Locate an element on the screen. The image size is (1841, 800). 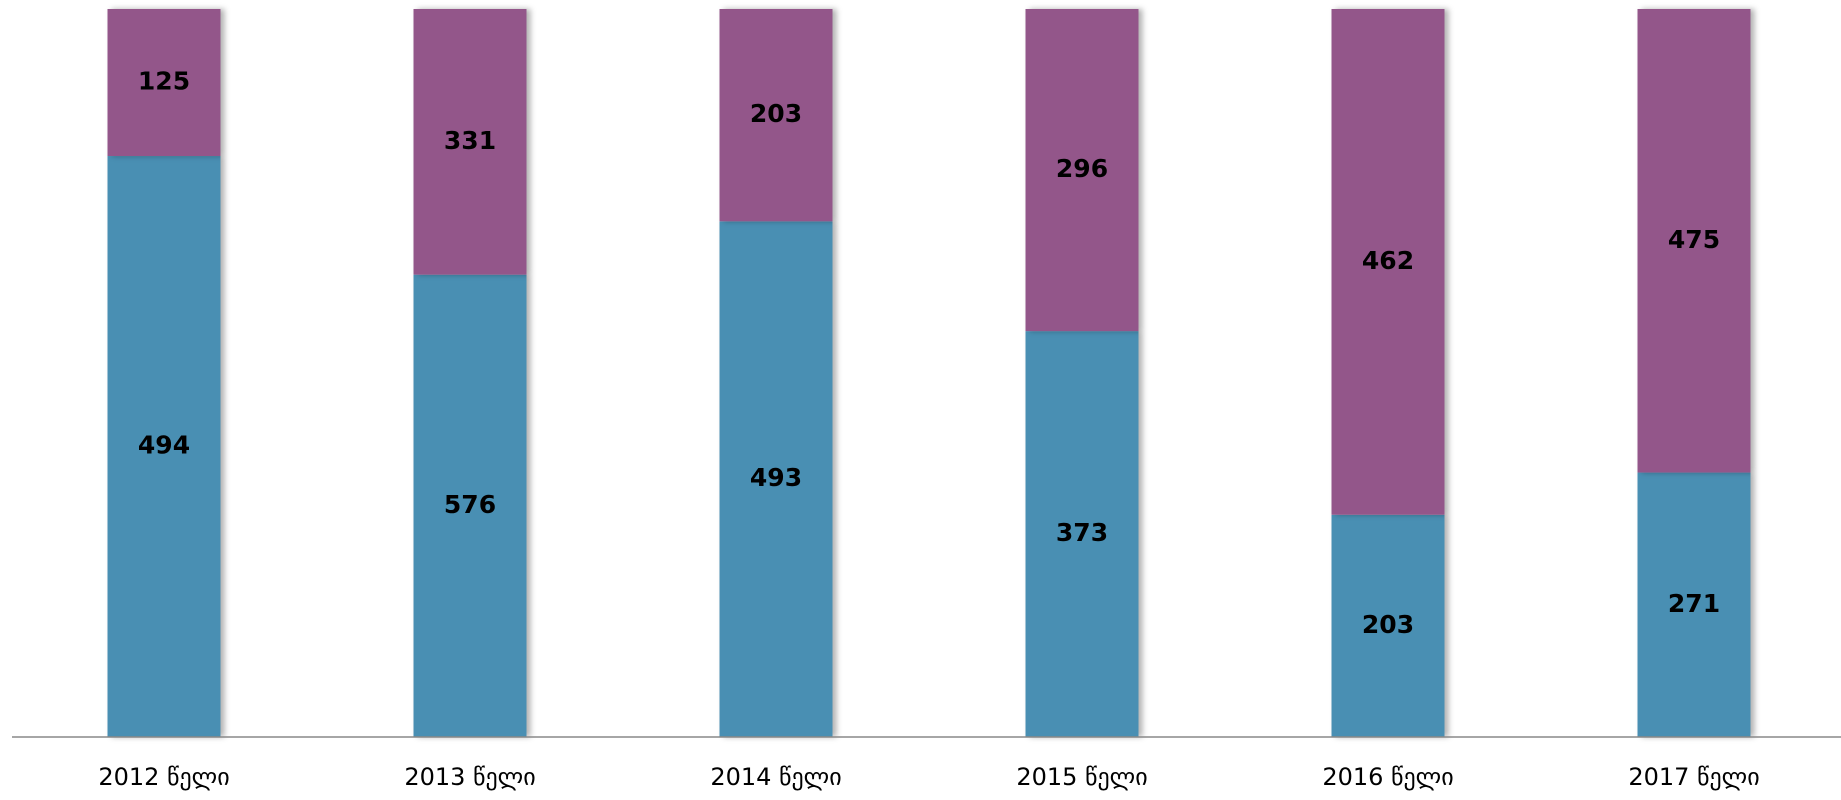
data-label: 475 is located at coordinates (1694, 239).